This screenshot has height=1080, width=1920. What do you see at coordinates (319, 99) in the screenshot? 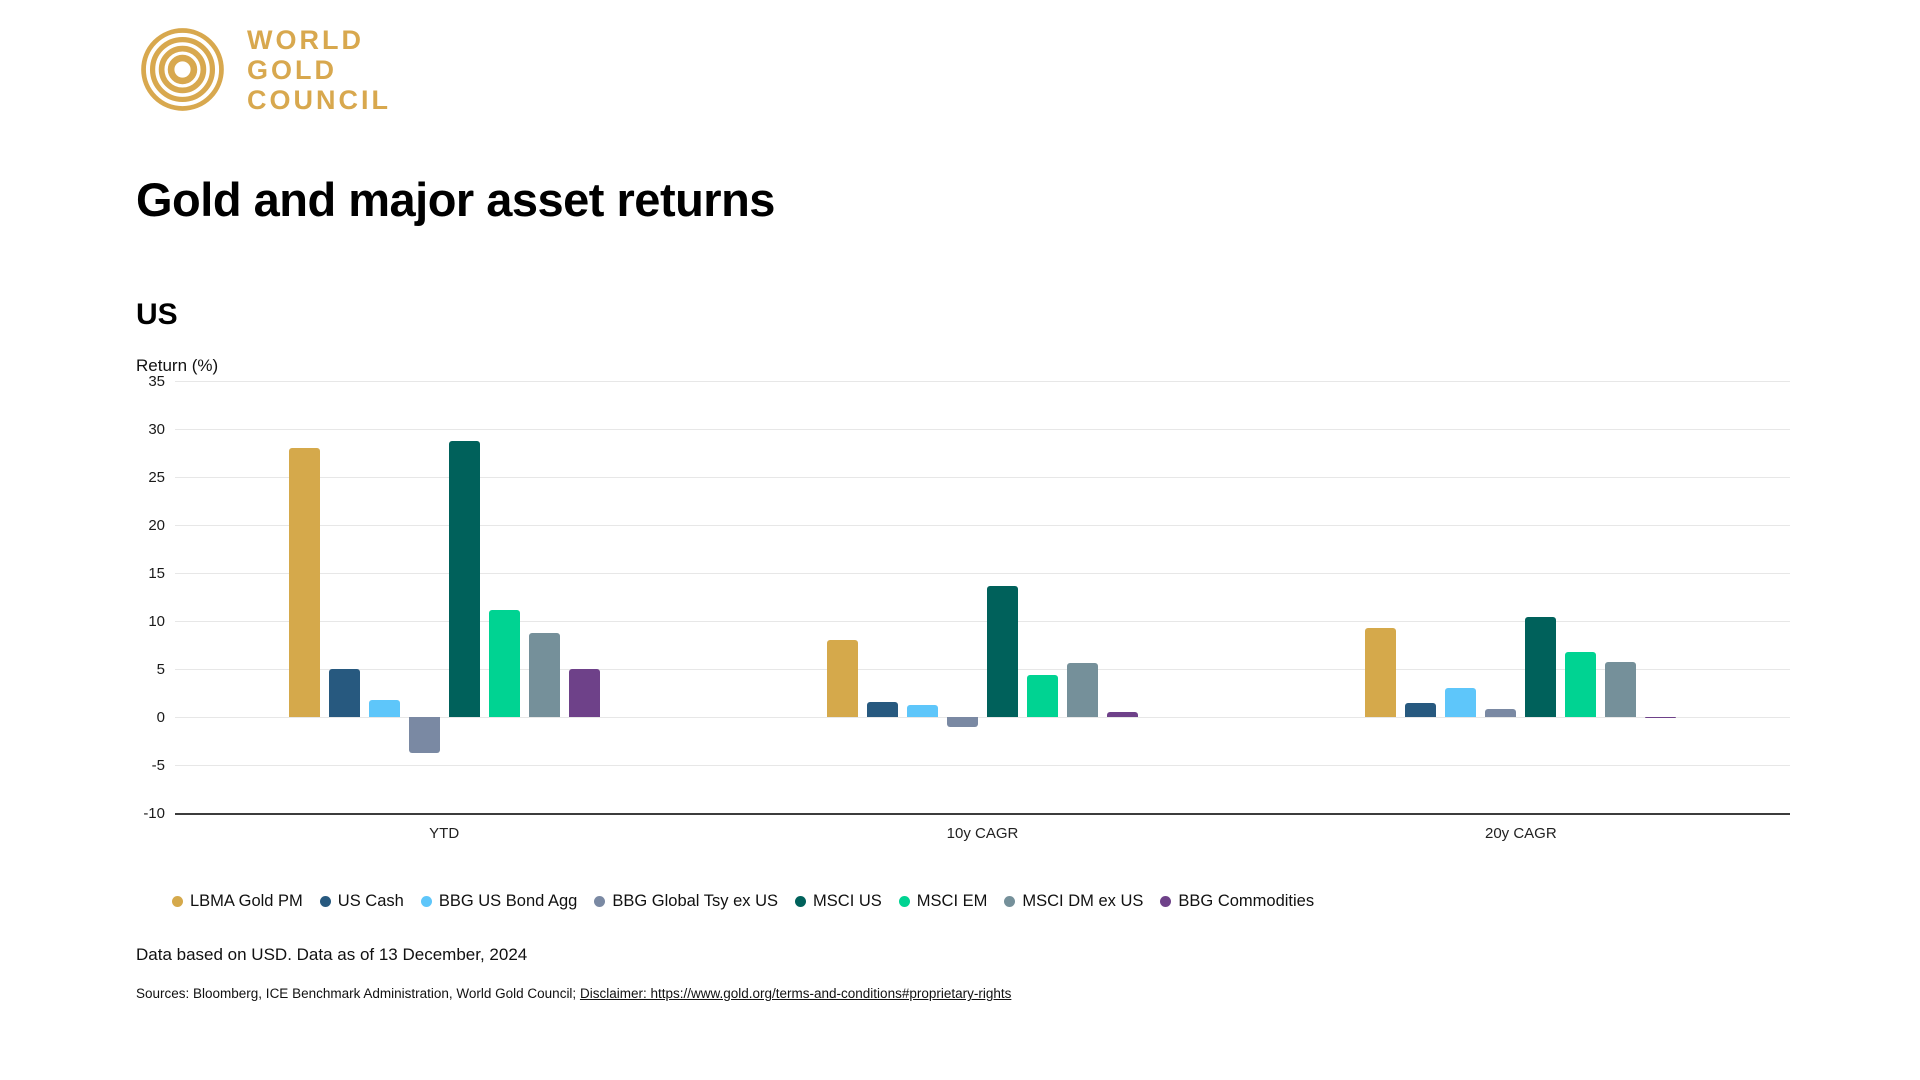
I see `logo-word-3: COUNCIL` at bounding box center [319, 99].